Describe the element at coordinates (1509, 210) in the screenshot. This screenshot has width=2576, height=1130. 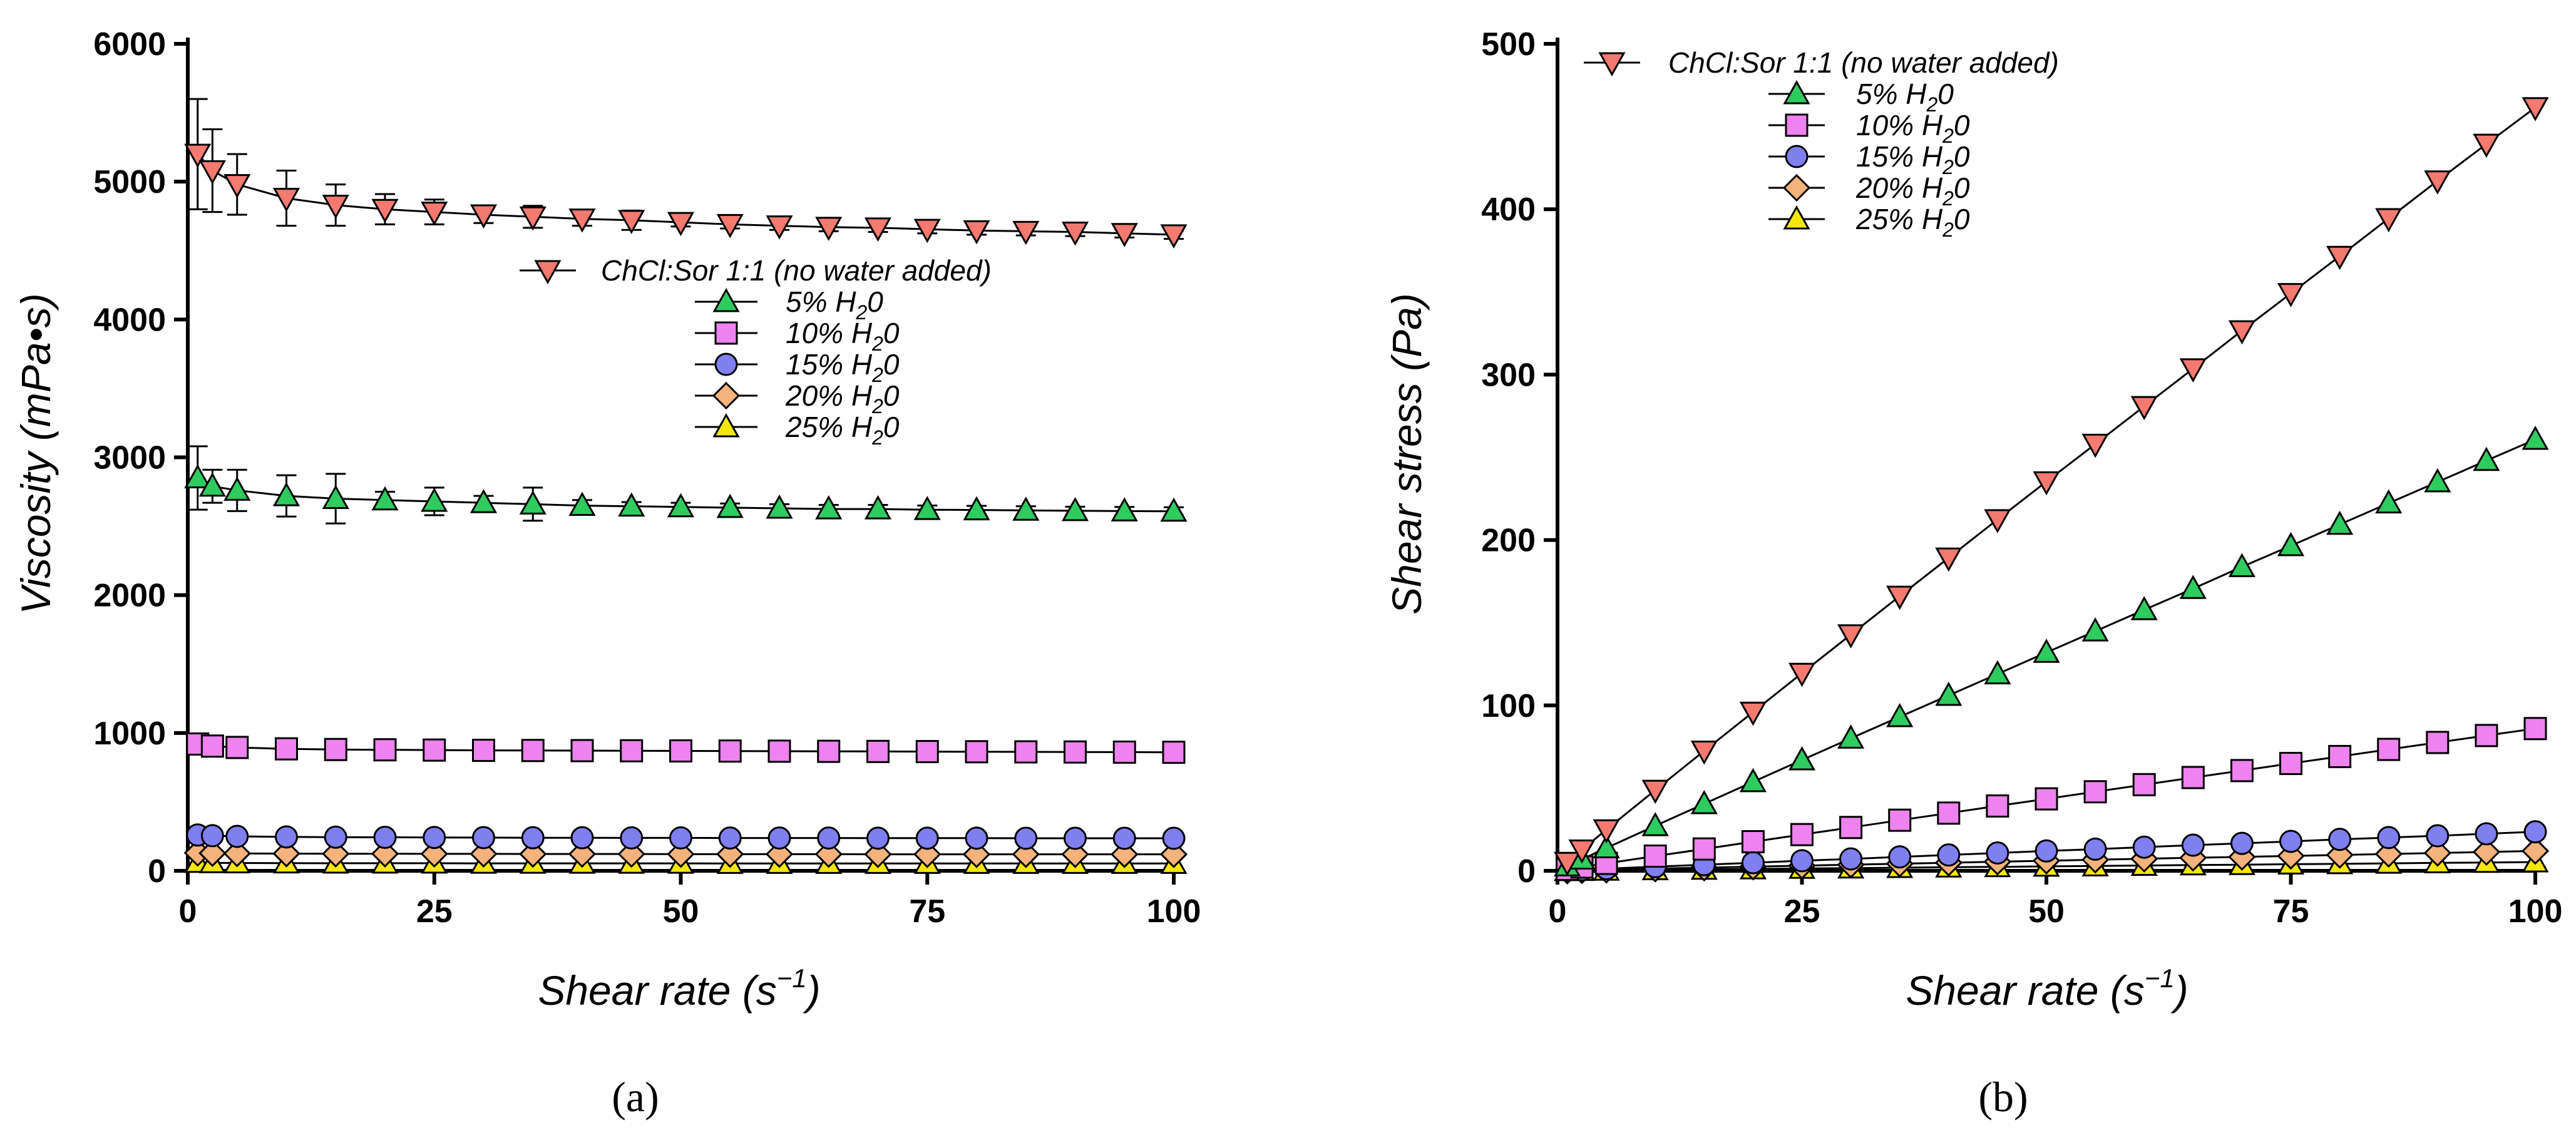
I see `y-tick-label: 400` at that location.